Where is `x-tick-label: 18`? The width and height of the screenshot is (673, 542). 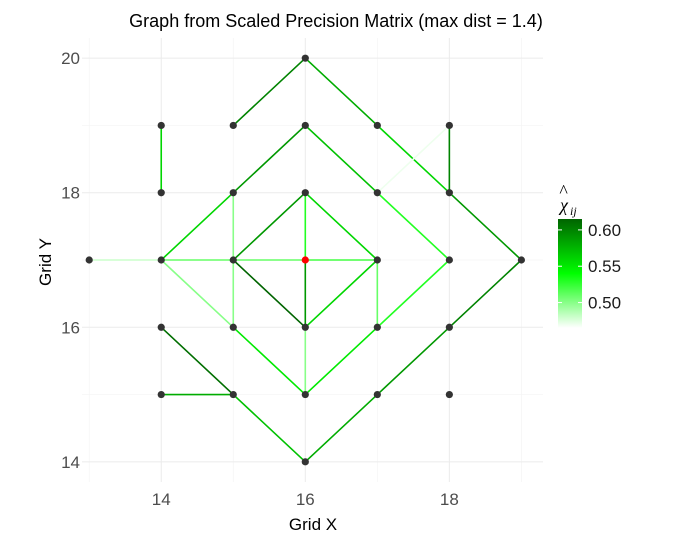
x-tick-label: 18 is located at coordinates (449, 499).